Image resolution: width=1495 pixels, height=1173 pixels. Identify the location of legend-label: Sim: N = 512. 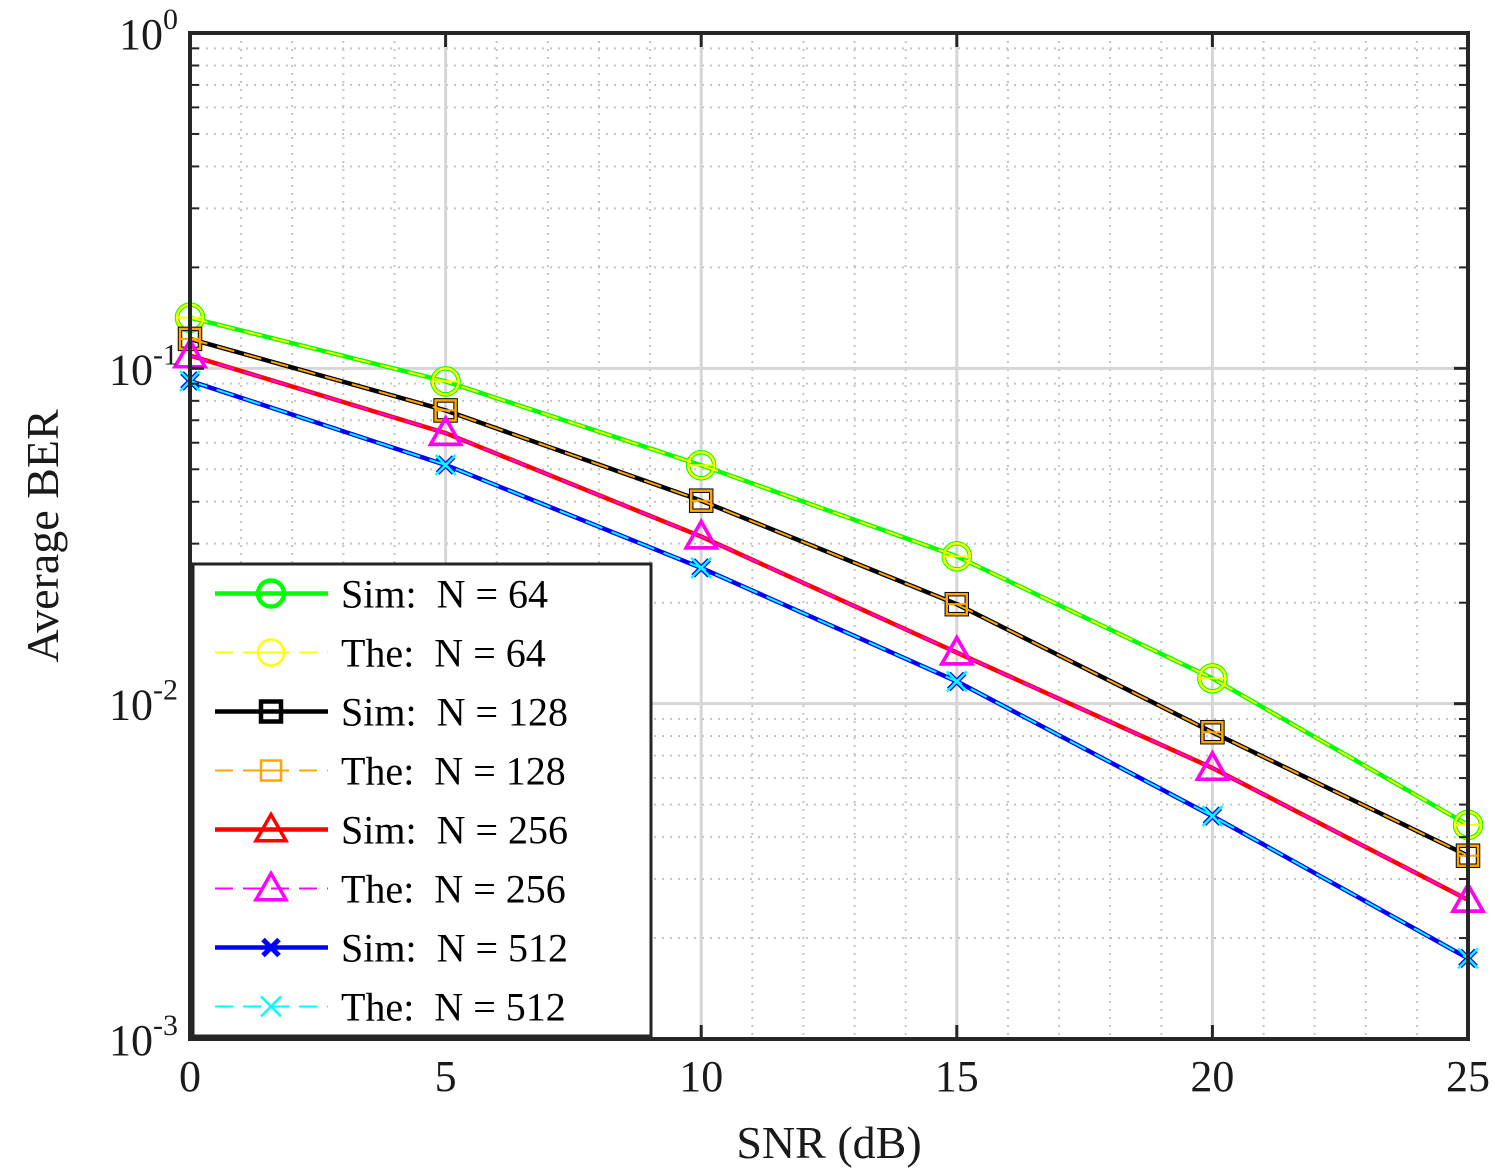
(454, 948).